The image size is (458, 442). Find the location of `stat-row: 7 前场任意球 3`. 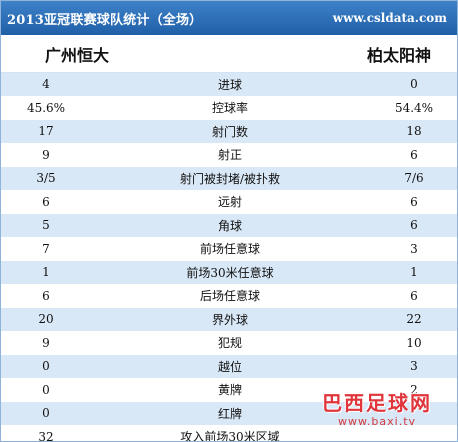

stat-row: 7 前场任意球 3 is located at coordinates (229, 249).